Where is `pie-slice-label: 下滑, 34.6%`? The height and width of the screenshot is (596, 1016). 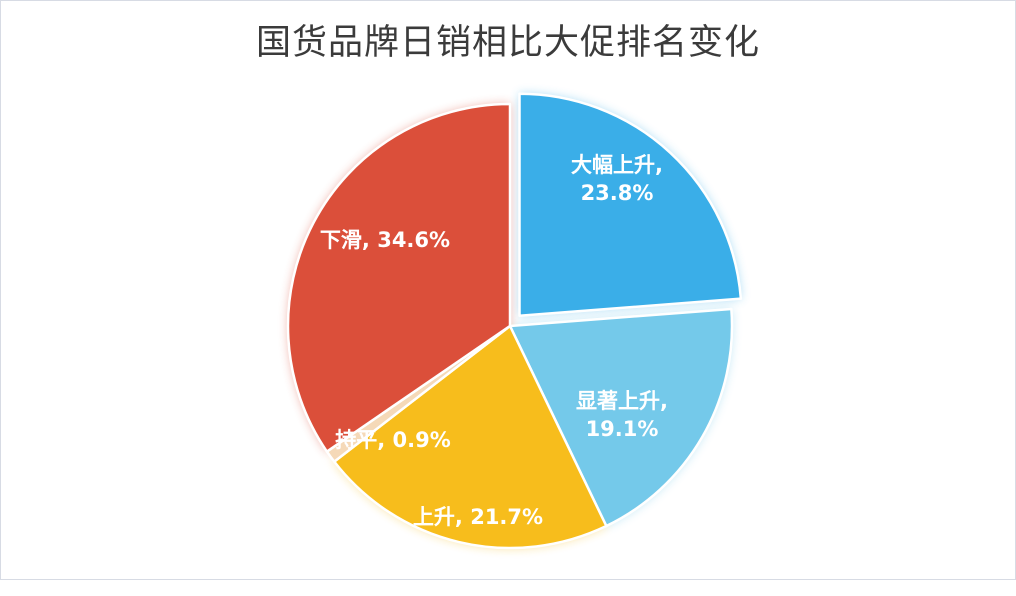
pie-slice-label: 下滑, 34.6% is located at coordinates (385, 240).